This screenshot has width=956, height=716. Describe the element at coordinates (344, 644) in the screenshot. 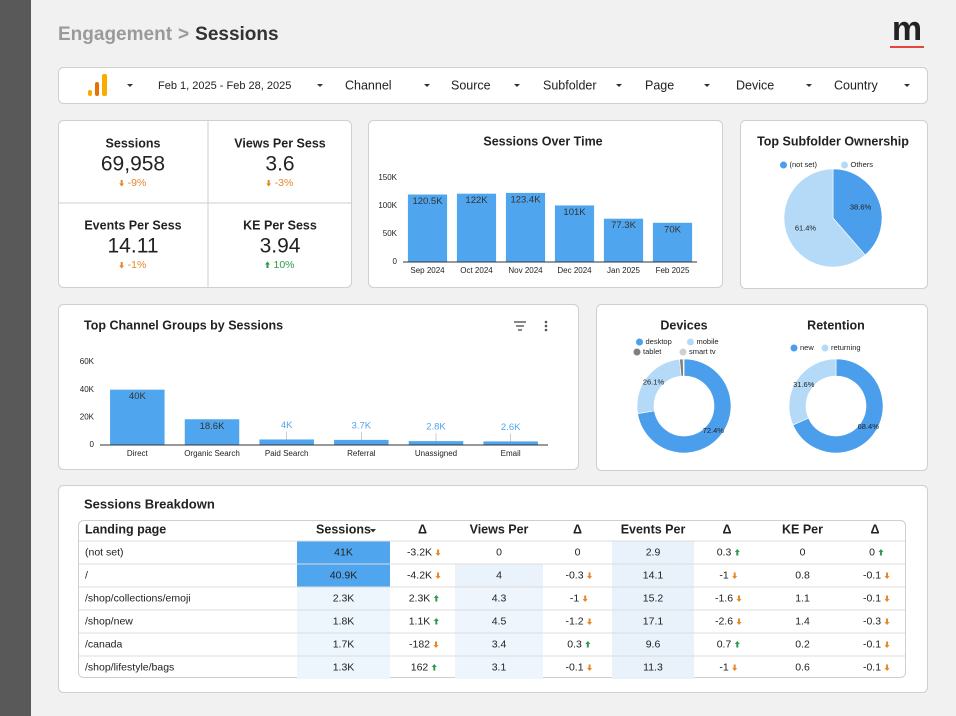

I see `table-cell: 1.7K` at that location.